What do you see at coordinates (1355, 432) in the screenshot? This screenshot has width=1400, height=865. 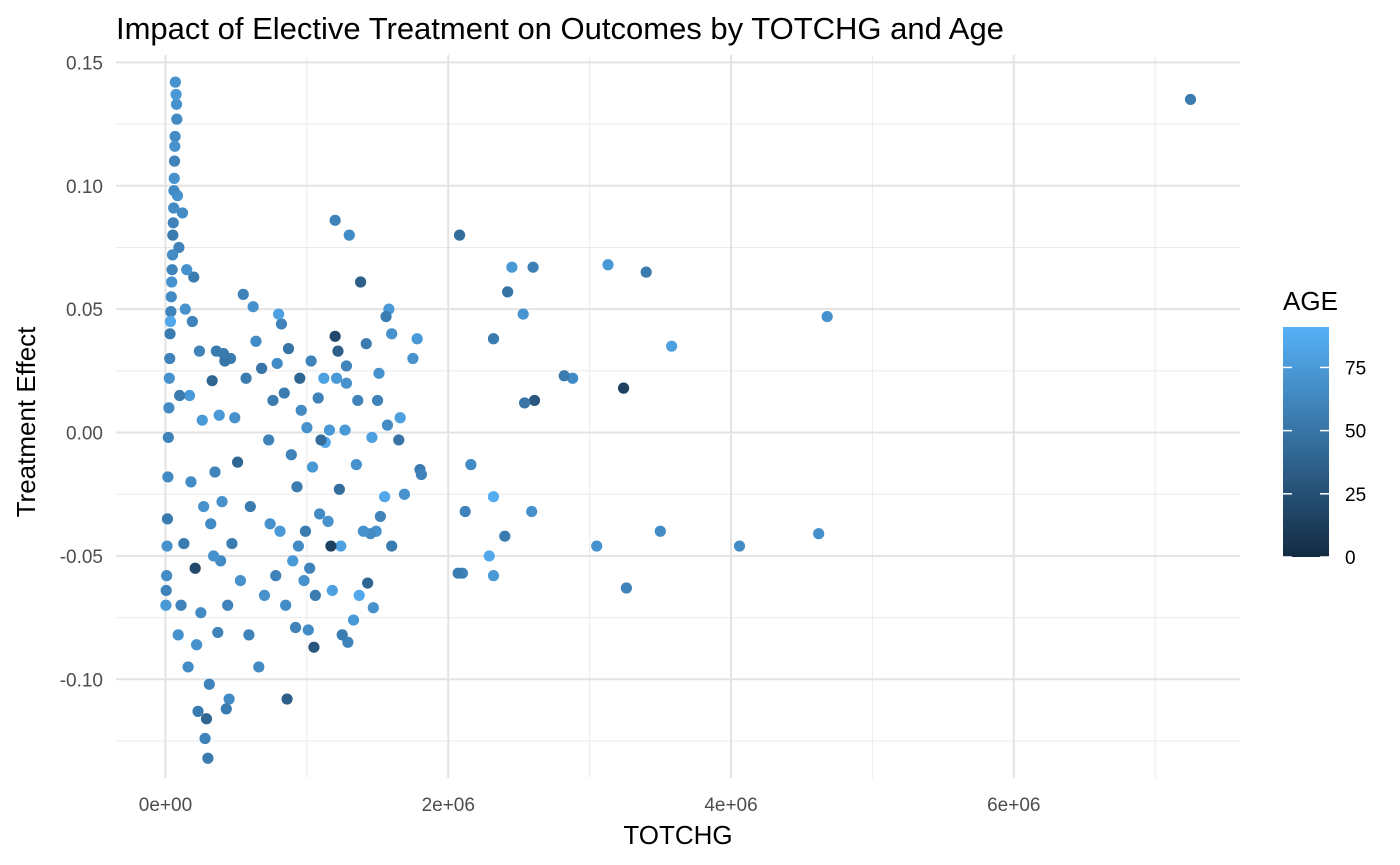 I see `legend-tick-label: 50` at bounding box center [1355, 432].